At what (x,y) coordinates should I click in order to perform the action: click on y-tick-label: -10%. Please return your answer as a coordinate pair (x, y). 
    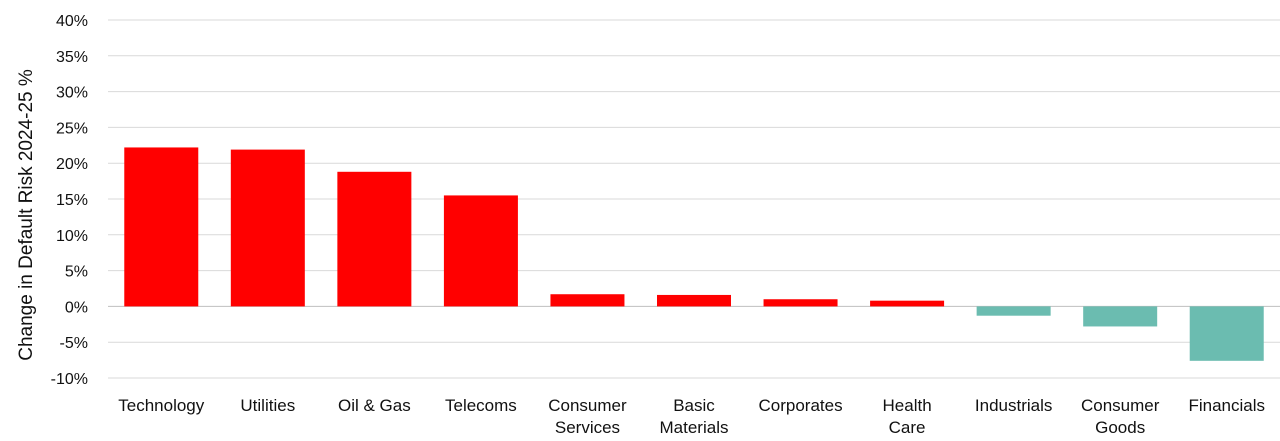
    Looking at the image, I should click on (69, 379).